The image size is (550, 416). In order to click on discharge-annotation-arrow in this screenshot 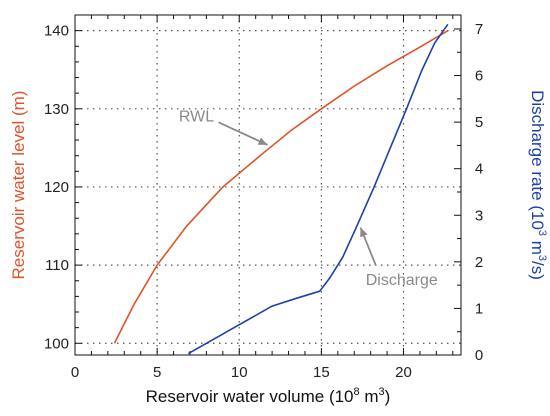, I will do `click(368, 246)`.